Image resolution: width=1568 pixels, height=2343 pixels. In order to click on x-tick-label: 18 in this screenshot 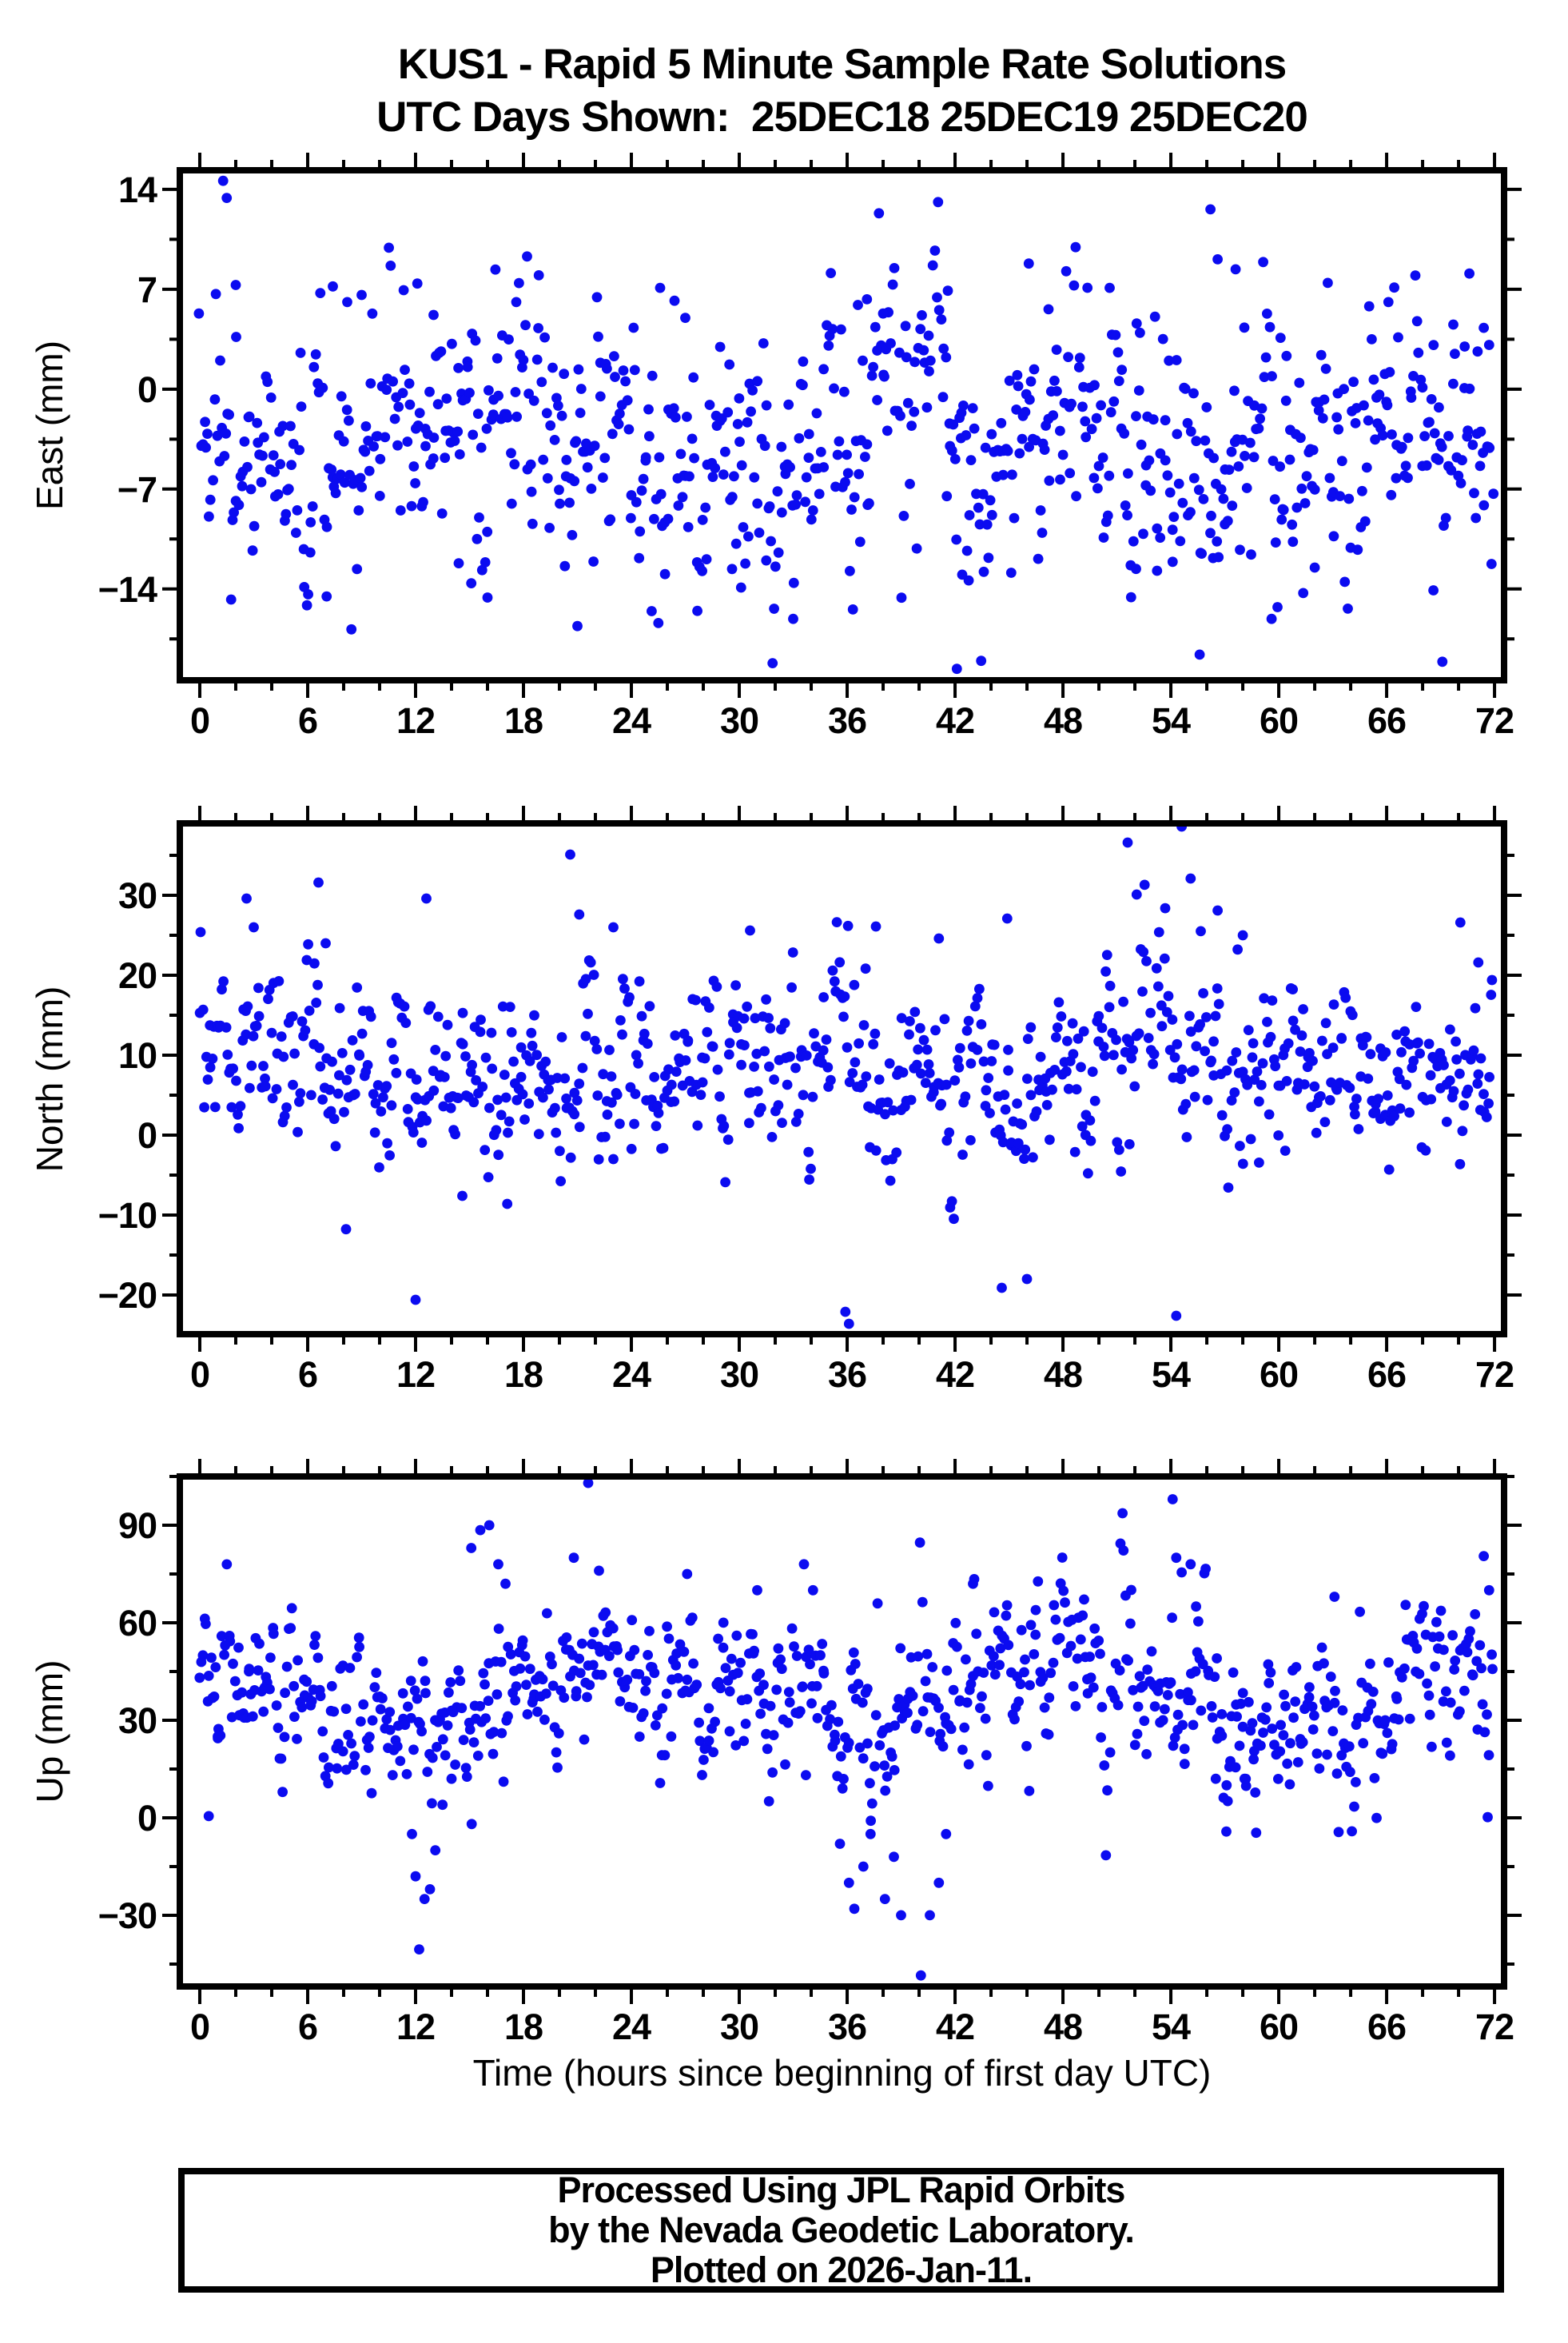, I will do `click(523, 720)`.